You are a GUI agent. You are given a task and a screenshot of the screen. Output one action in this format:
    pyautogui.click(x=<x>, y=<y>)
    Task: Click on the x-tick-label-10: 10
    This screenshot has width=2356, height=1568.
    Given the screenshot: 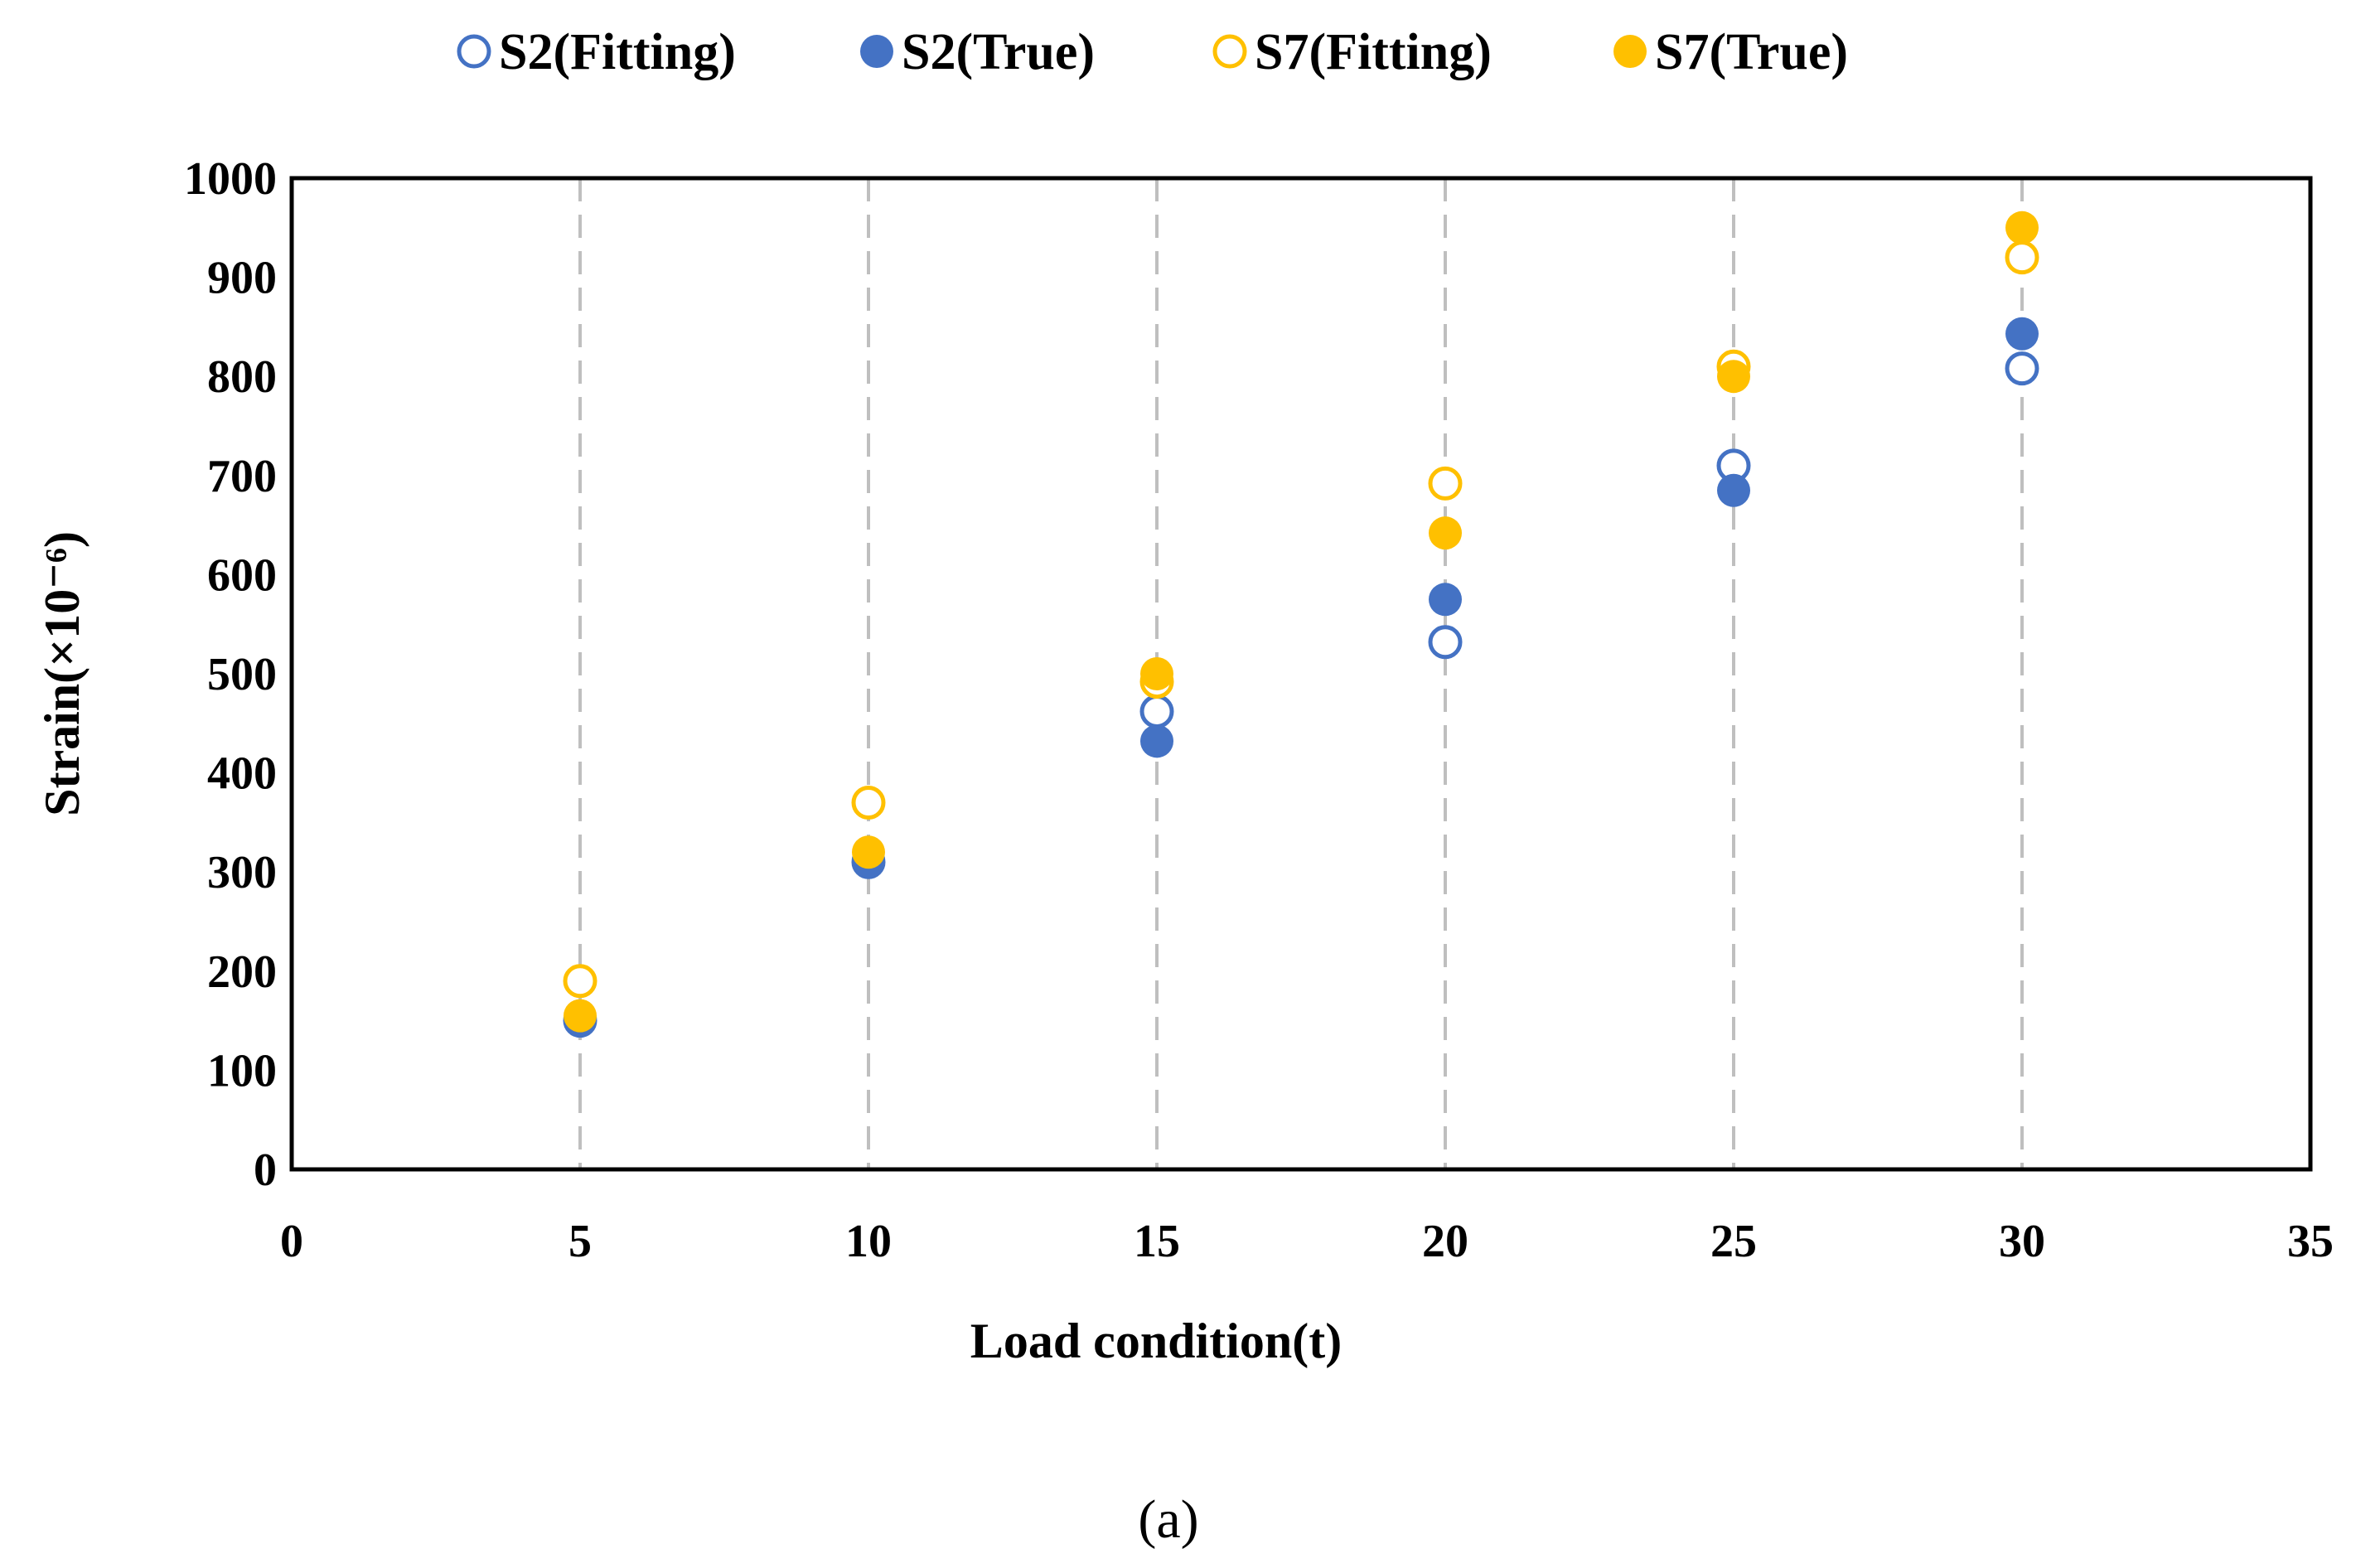 What is the action you would take?
    pyautogui.click(x=868, y=1241)
    